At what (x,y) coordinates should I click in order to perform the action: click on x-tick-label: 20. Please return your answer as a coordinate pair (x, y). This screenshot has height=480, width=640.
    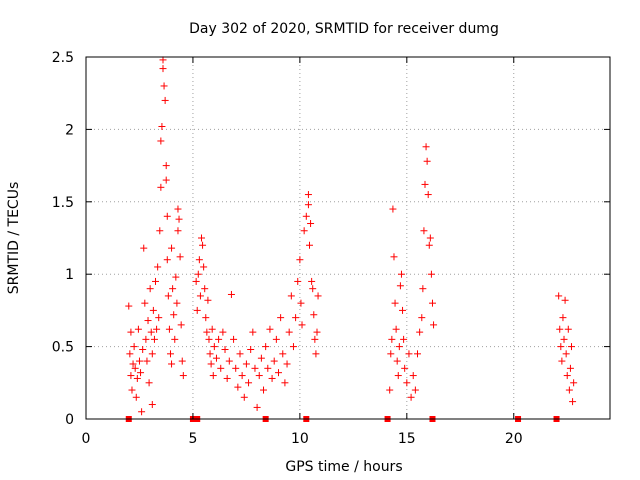
    Looking at the image, I should click on (514, 439).